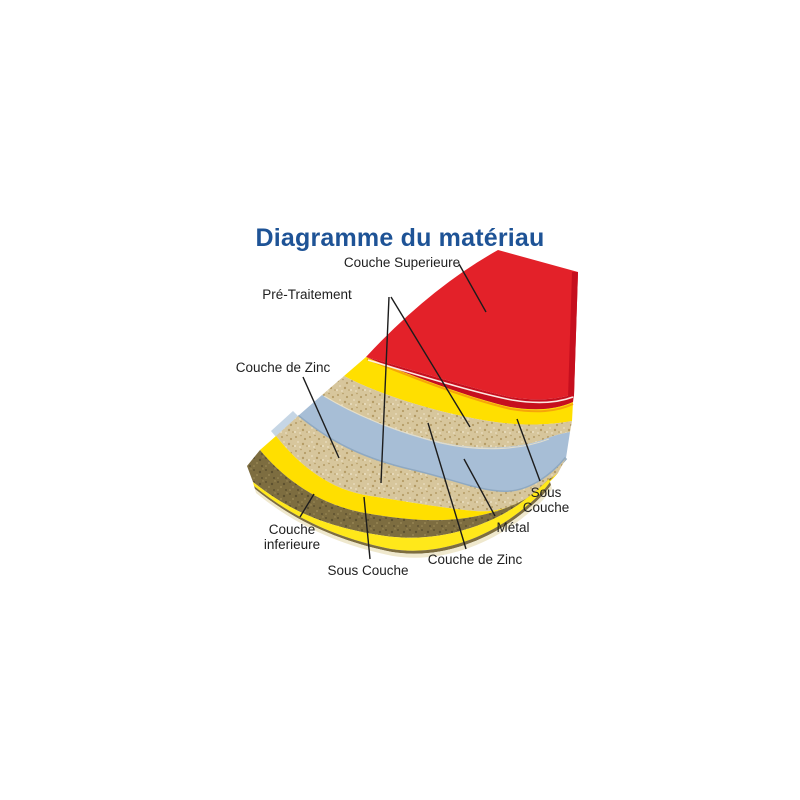 This screenshot has height=800, width=800. Describe the element at coordinates (399, 238) in the screenshot. I see `page-title: Diagramme du matériau` at that location.